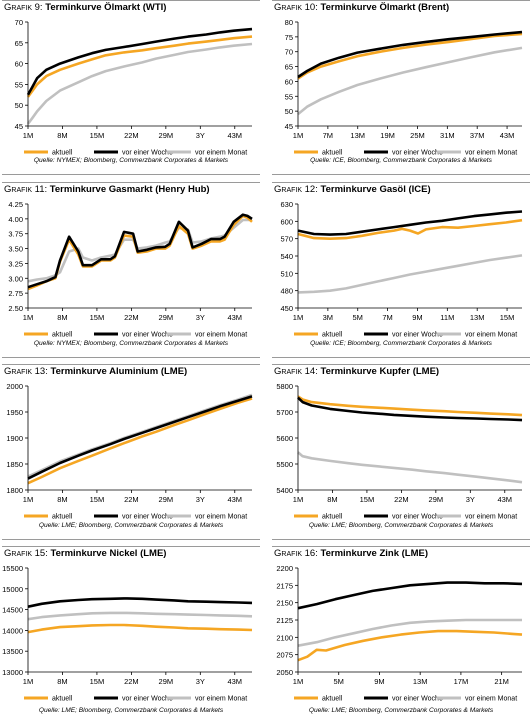  What do you see at coordinates (284, 585) in the screenshot?
I see `y-tick-label: 2175` at bounding box center [284, 585].